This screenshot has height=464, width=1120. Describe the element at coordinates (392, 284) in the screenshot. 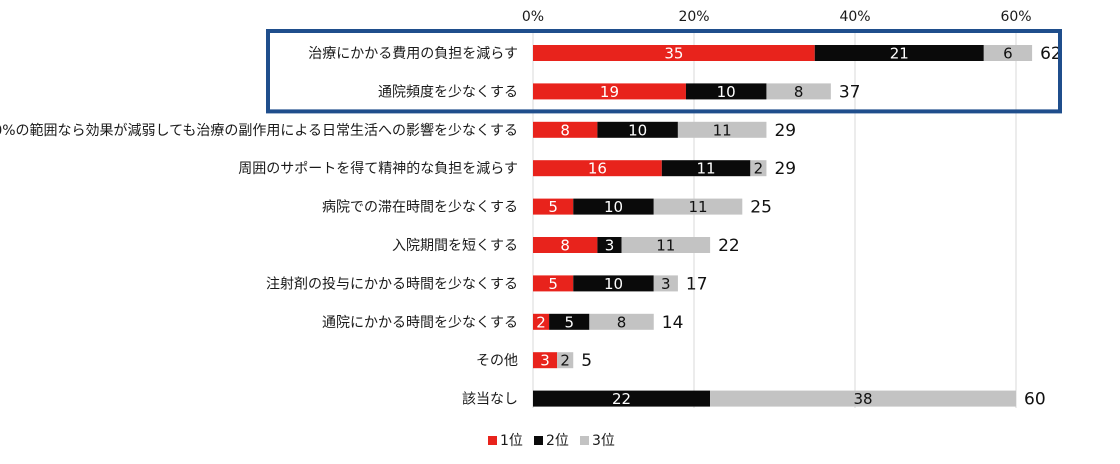

I see `category-label: 注射剤の投与にかかる時間を少なくする` at that location.